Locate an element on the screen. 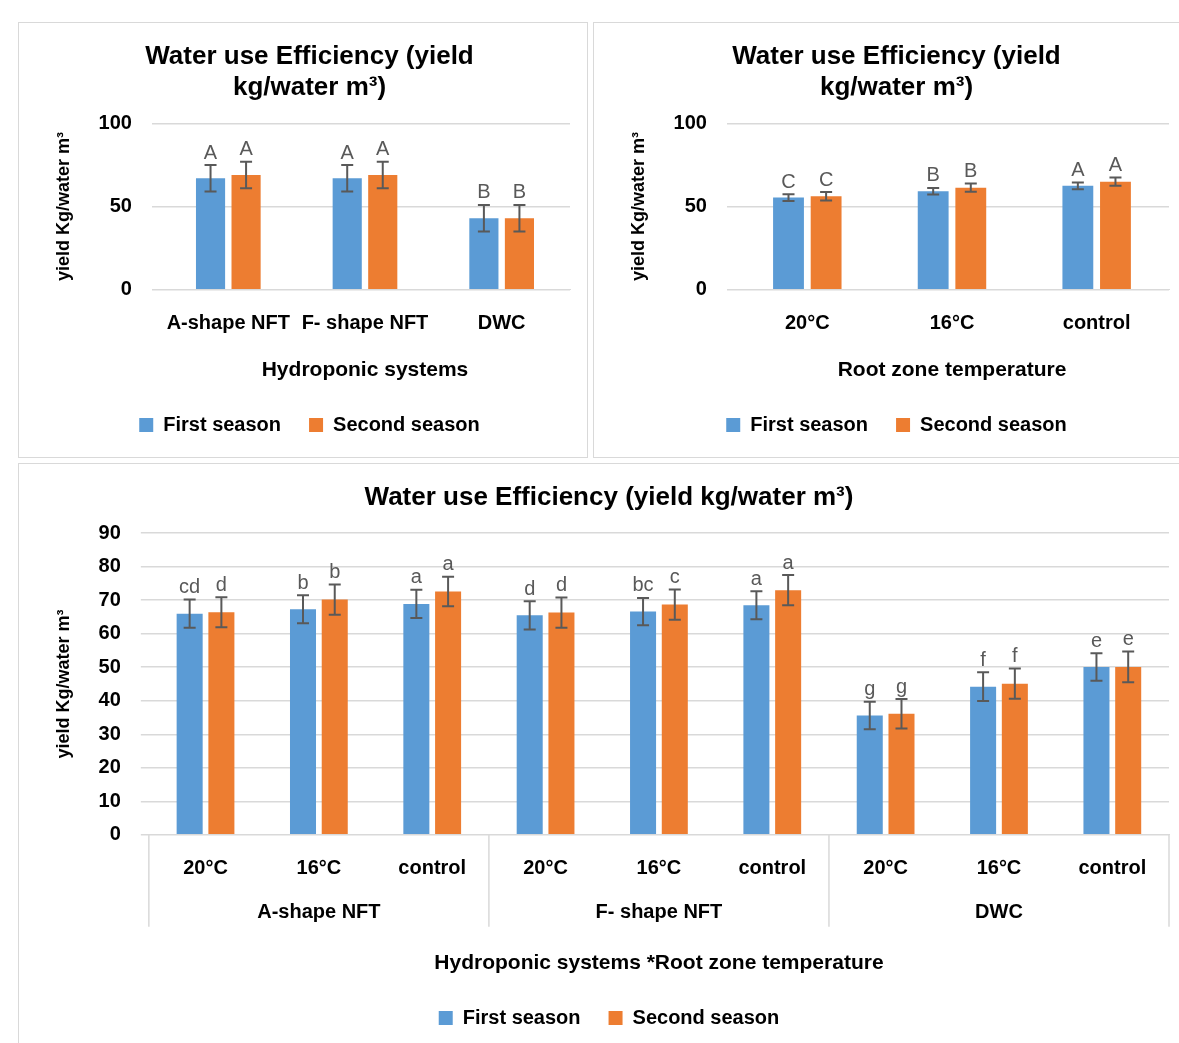  y-tick-label: 90 is located at coordinates (109, 531).